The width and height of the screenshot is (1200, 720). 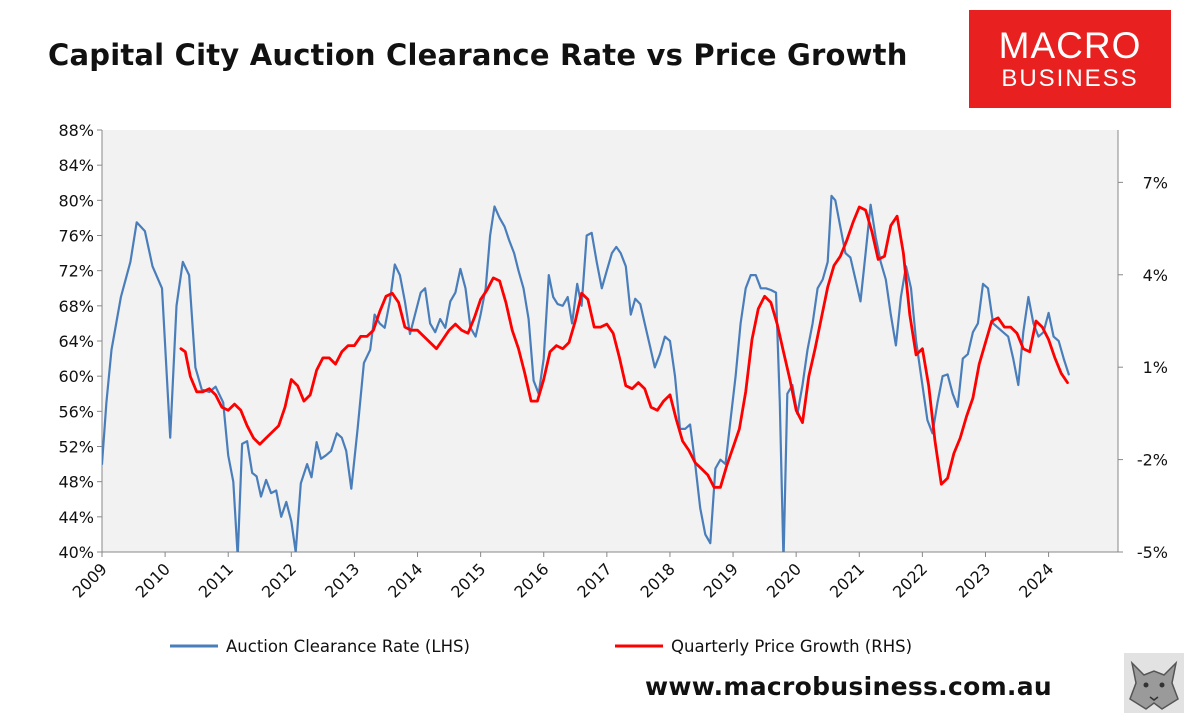 What do you see at coordinates (910, 580) in the screenshot?
I see `x-tick-label: 2022` at bounding box center [910, 580].